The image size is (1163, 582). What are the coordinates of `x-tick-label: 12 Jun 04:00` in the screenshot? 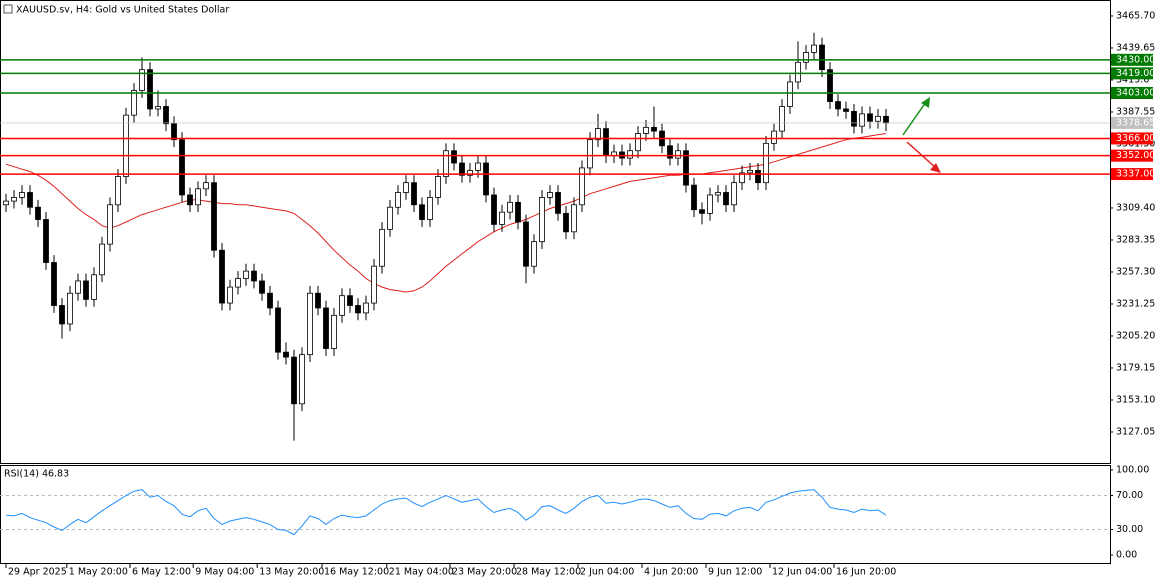 It's located at (802, 572).